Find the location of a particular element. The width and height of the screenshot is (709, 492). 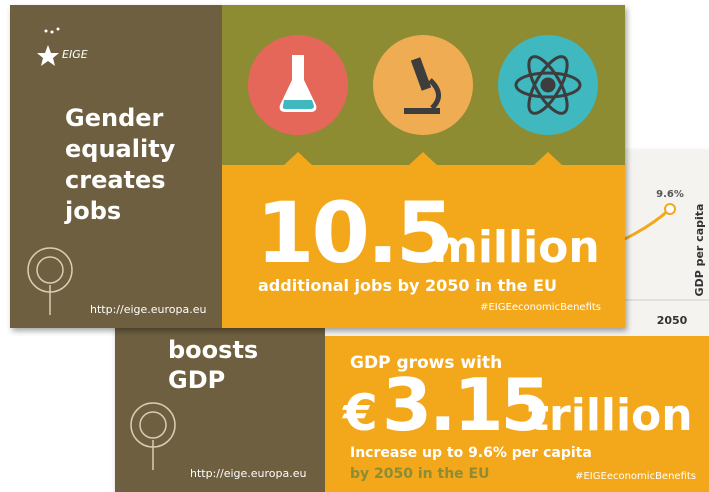

heading-line: equality is located at coordinates (120, 149).